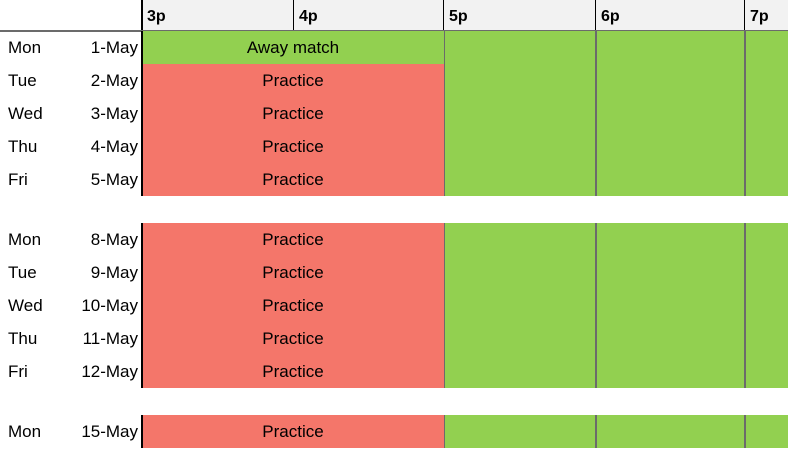 This screenshot has width=788, height=450. Describe the element at coordinates (114, 146) in the screenshot. I see `date-label: 4-May` at that location.